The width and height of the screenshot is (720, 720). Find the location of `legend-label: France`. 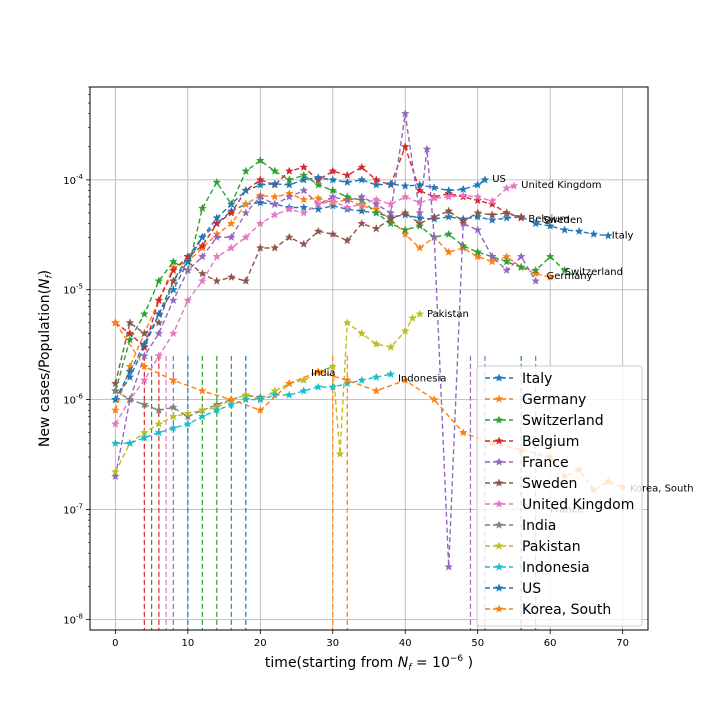

legend-label: France is located at coordinates (545, 463).